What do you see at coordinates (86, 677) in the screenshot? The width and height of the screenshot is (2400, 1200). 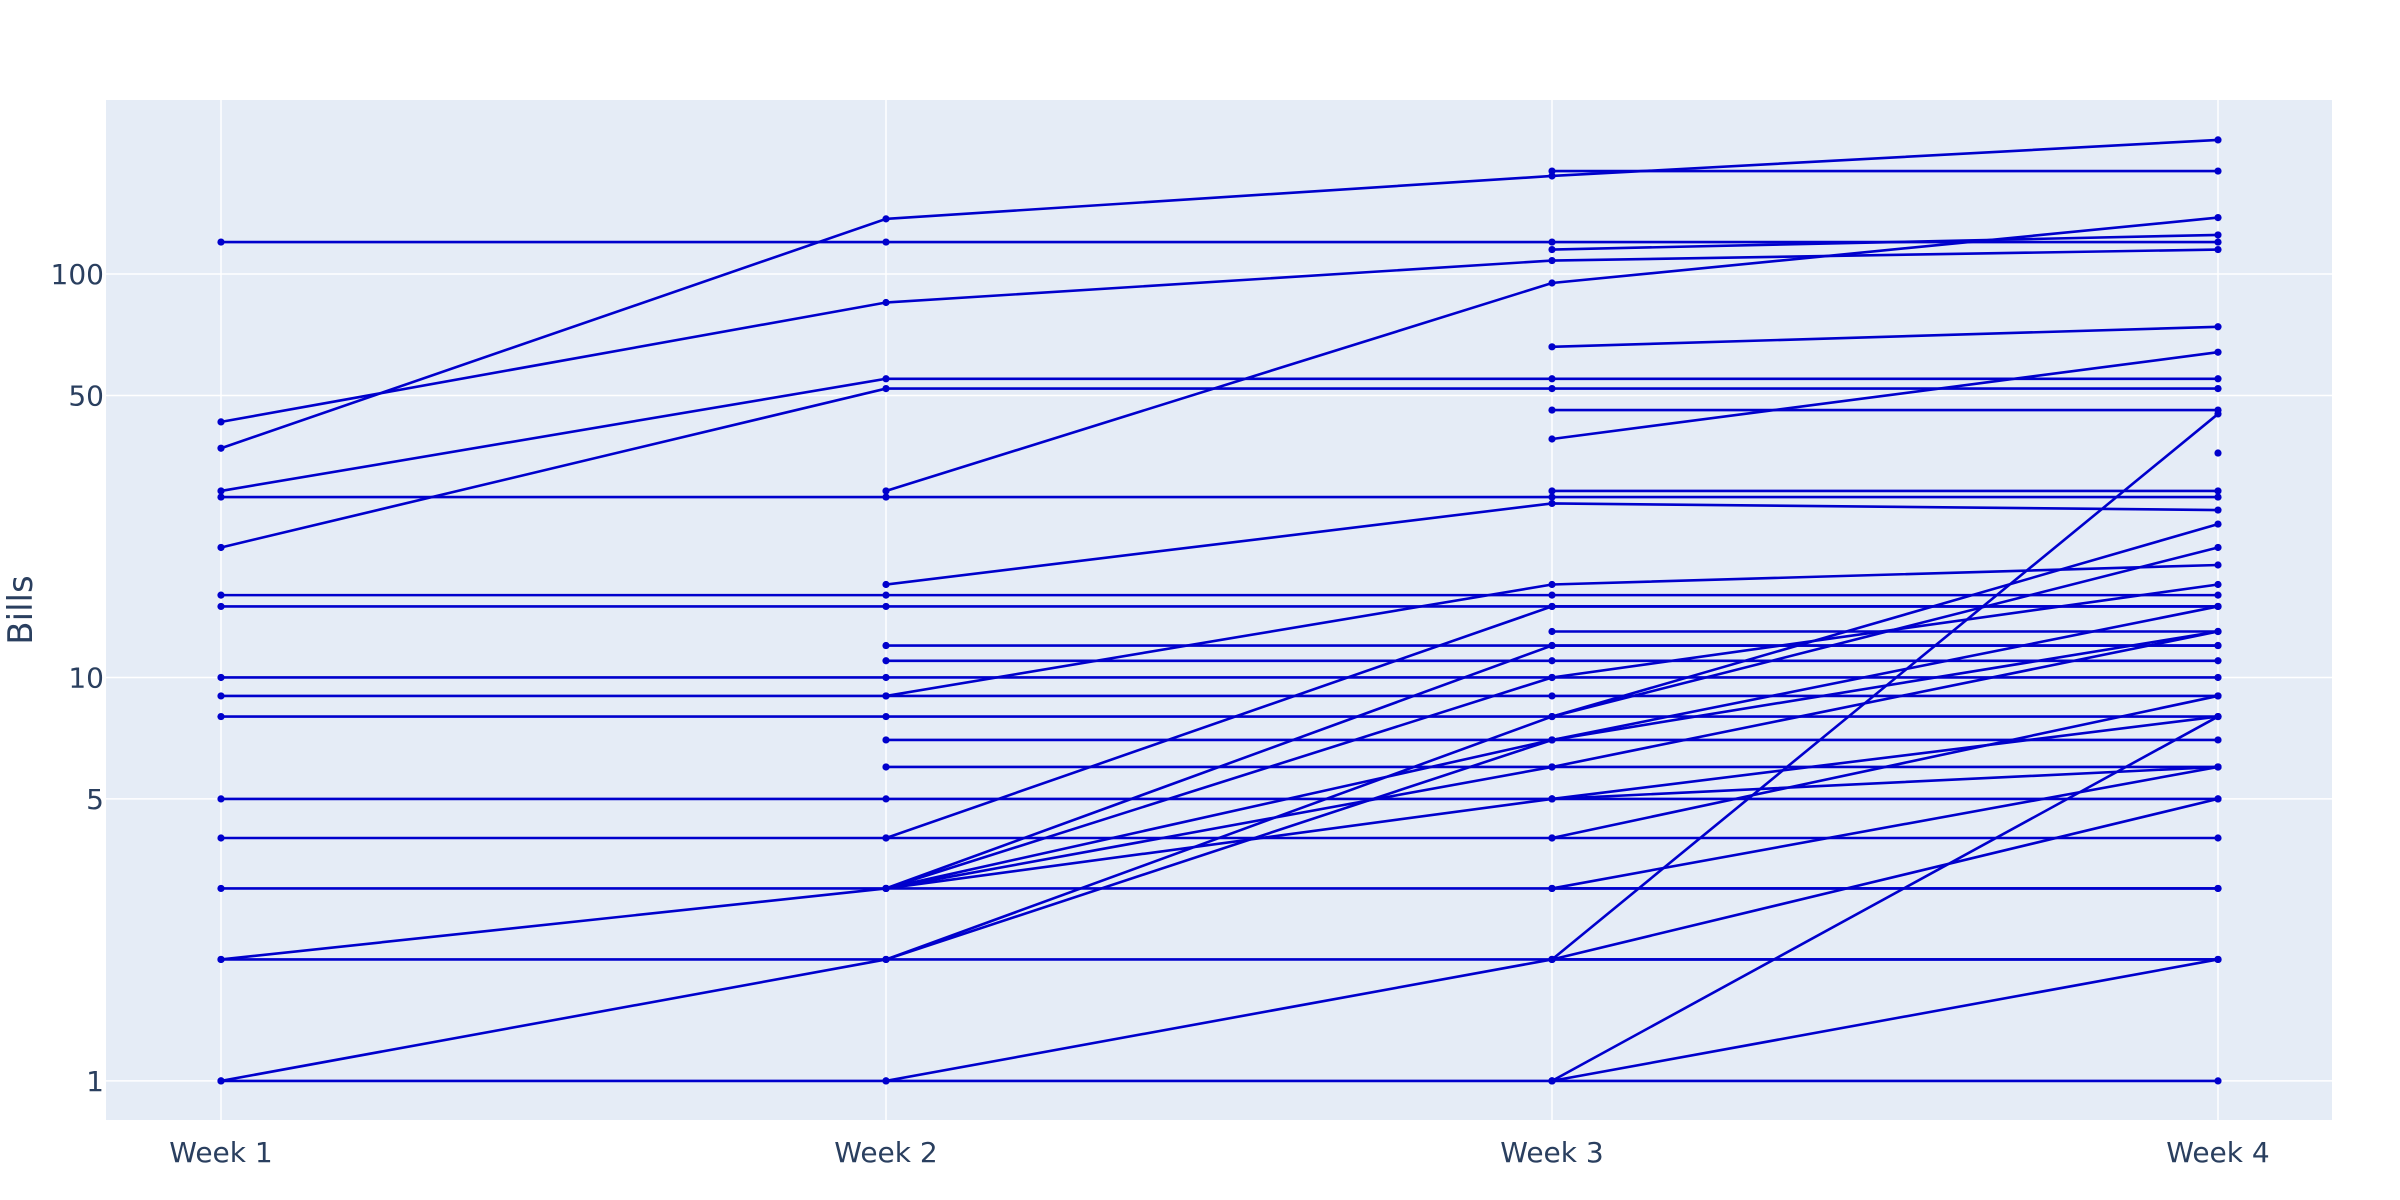 I see `y-tick-label: 10` at bounding box center [86, 677].